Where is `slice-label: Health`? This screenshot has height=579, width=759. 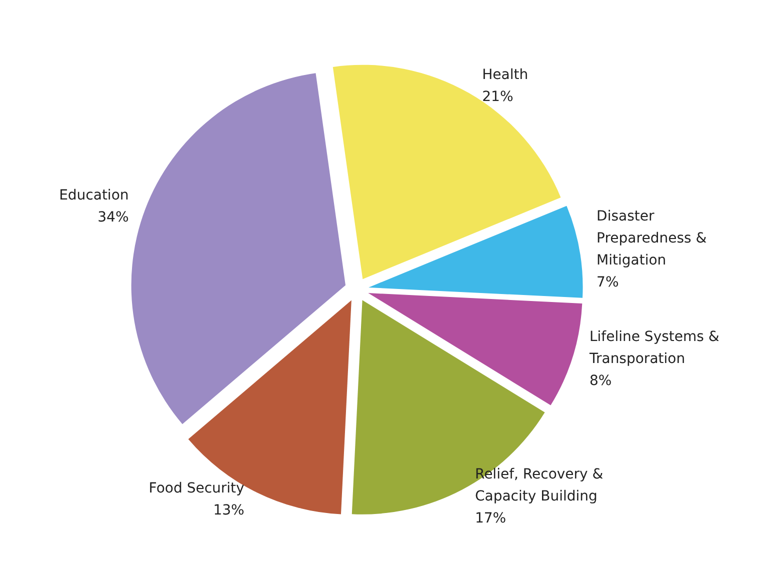 slice-label: Health is located at coordinates (505, 75).